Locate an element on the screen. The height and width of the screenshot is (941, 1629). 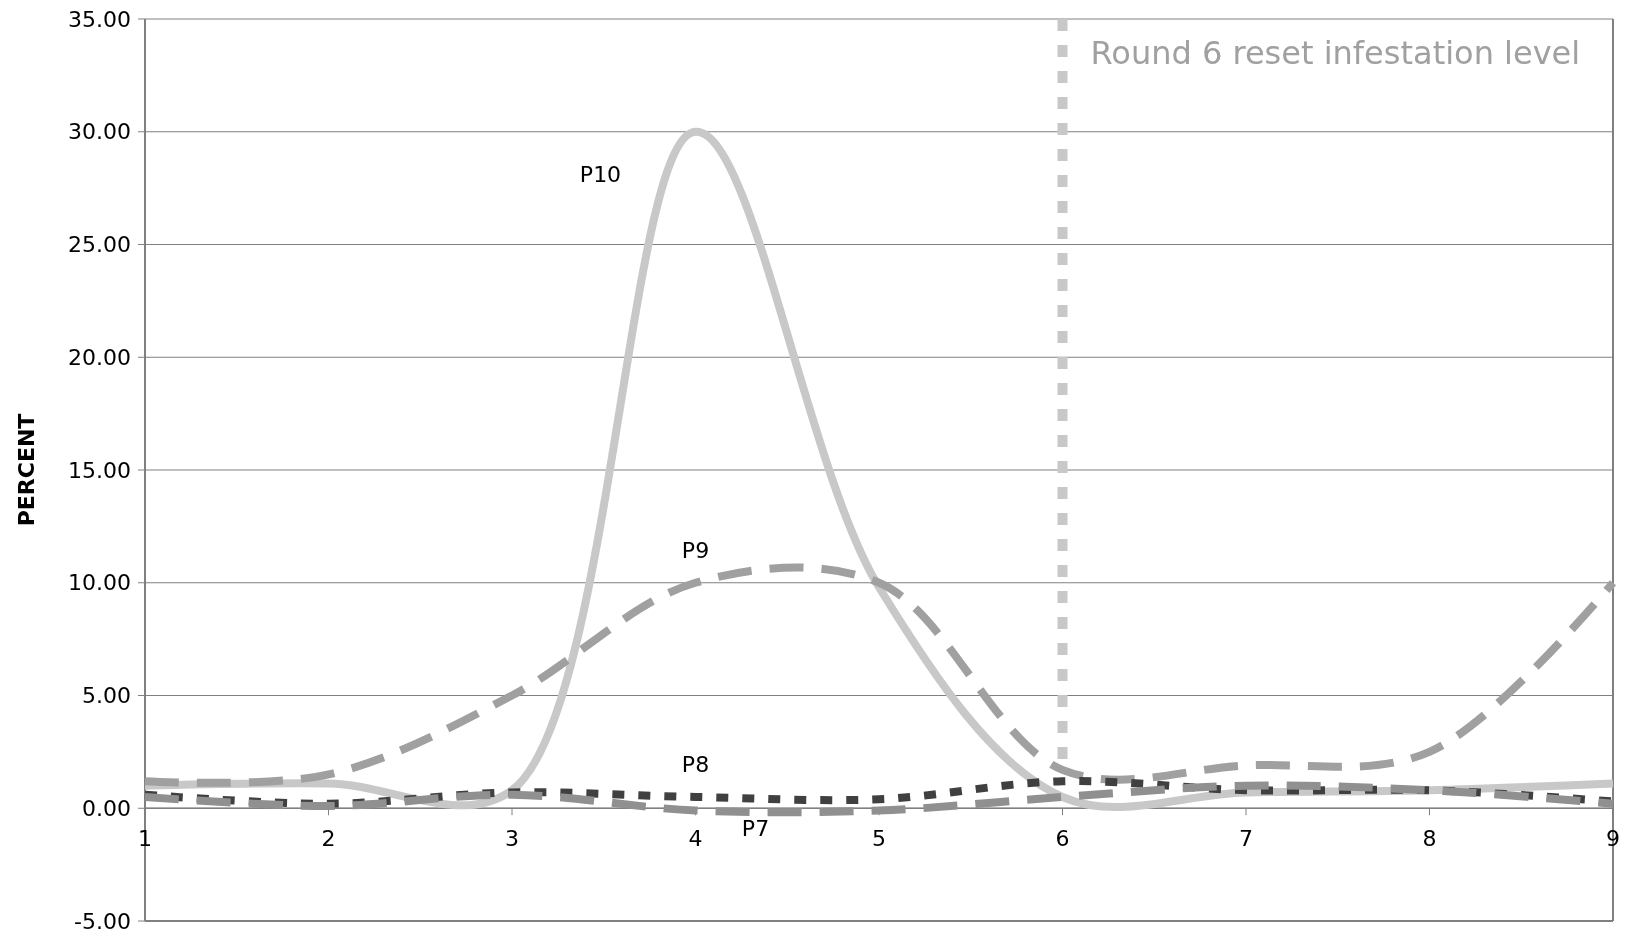
x-tick-label: 8 is located at coordinates (1429, 839).